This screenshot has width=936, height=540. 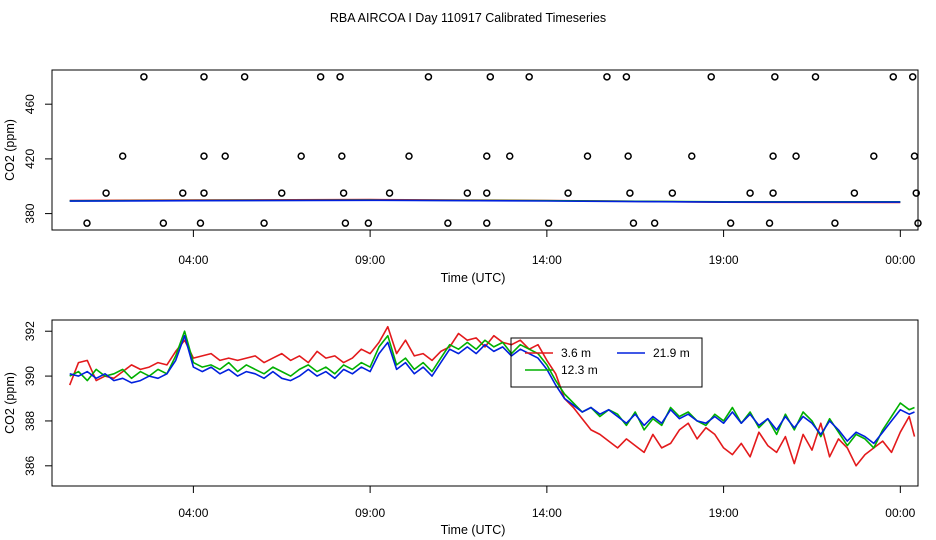 What do you see at coordinates (30, 421) in the screenshot?
I see `y-tick-label: 388` at bounding box center [30, 421].